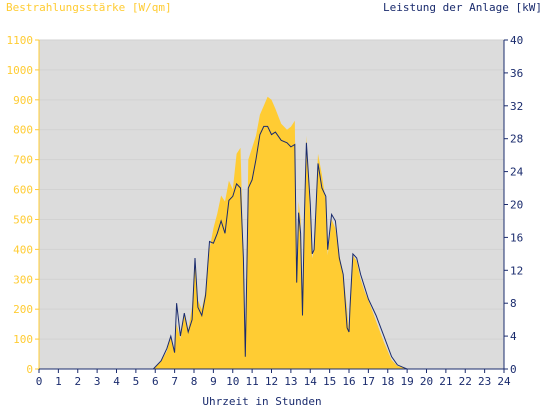  What do you see at coordinates (89, 7) in the screenshot?
I see `left-axis-title: Bestrahlungsstärke [W/qm]` at bounding box center [89, 7].